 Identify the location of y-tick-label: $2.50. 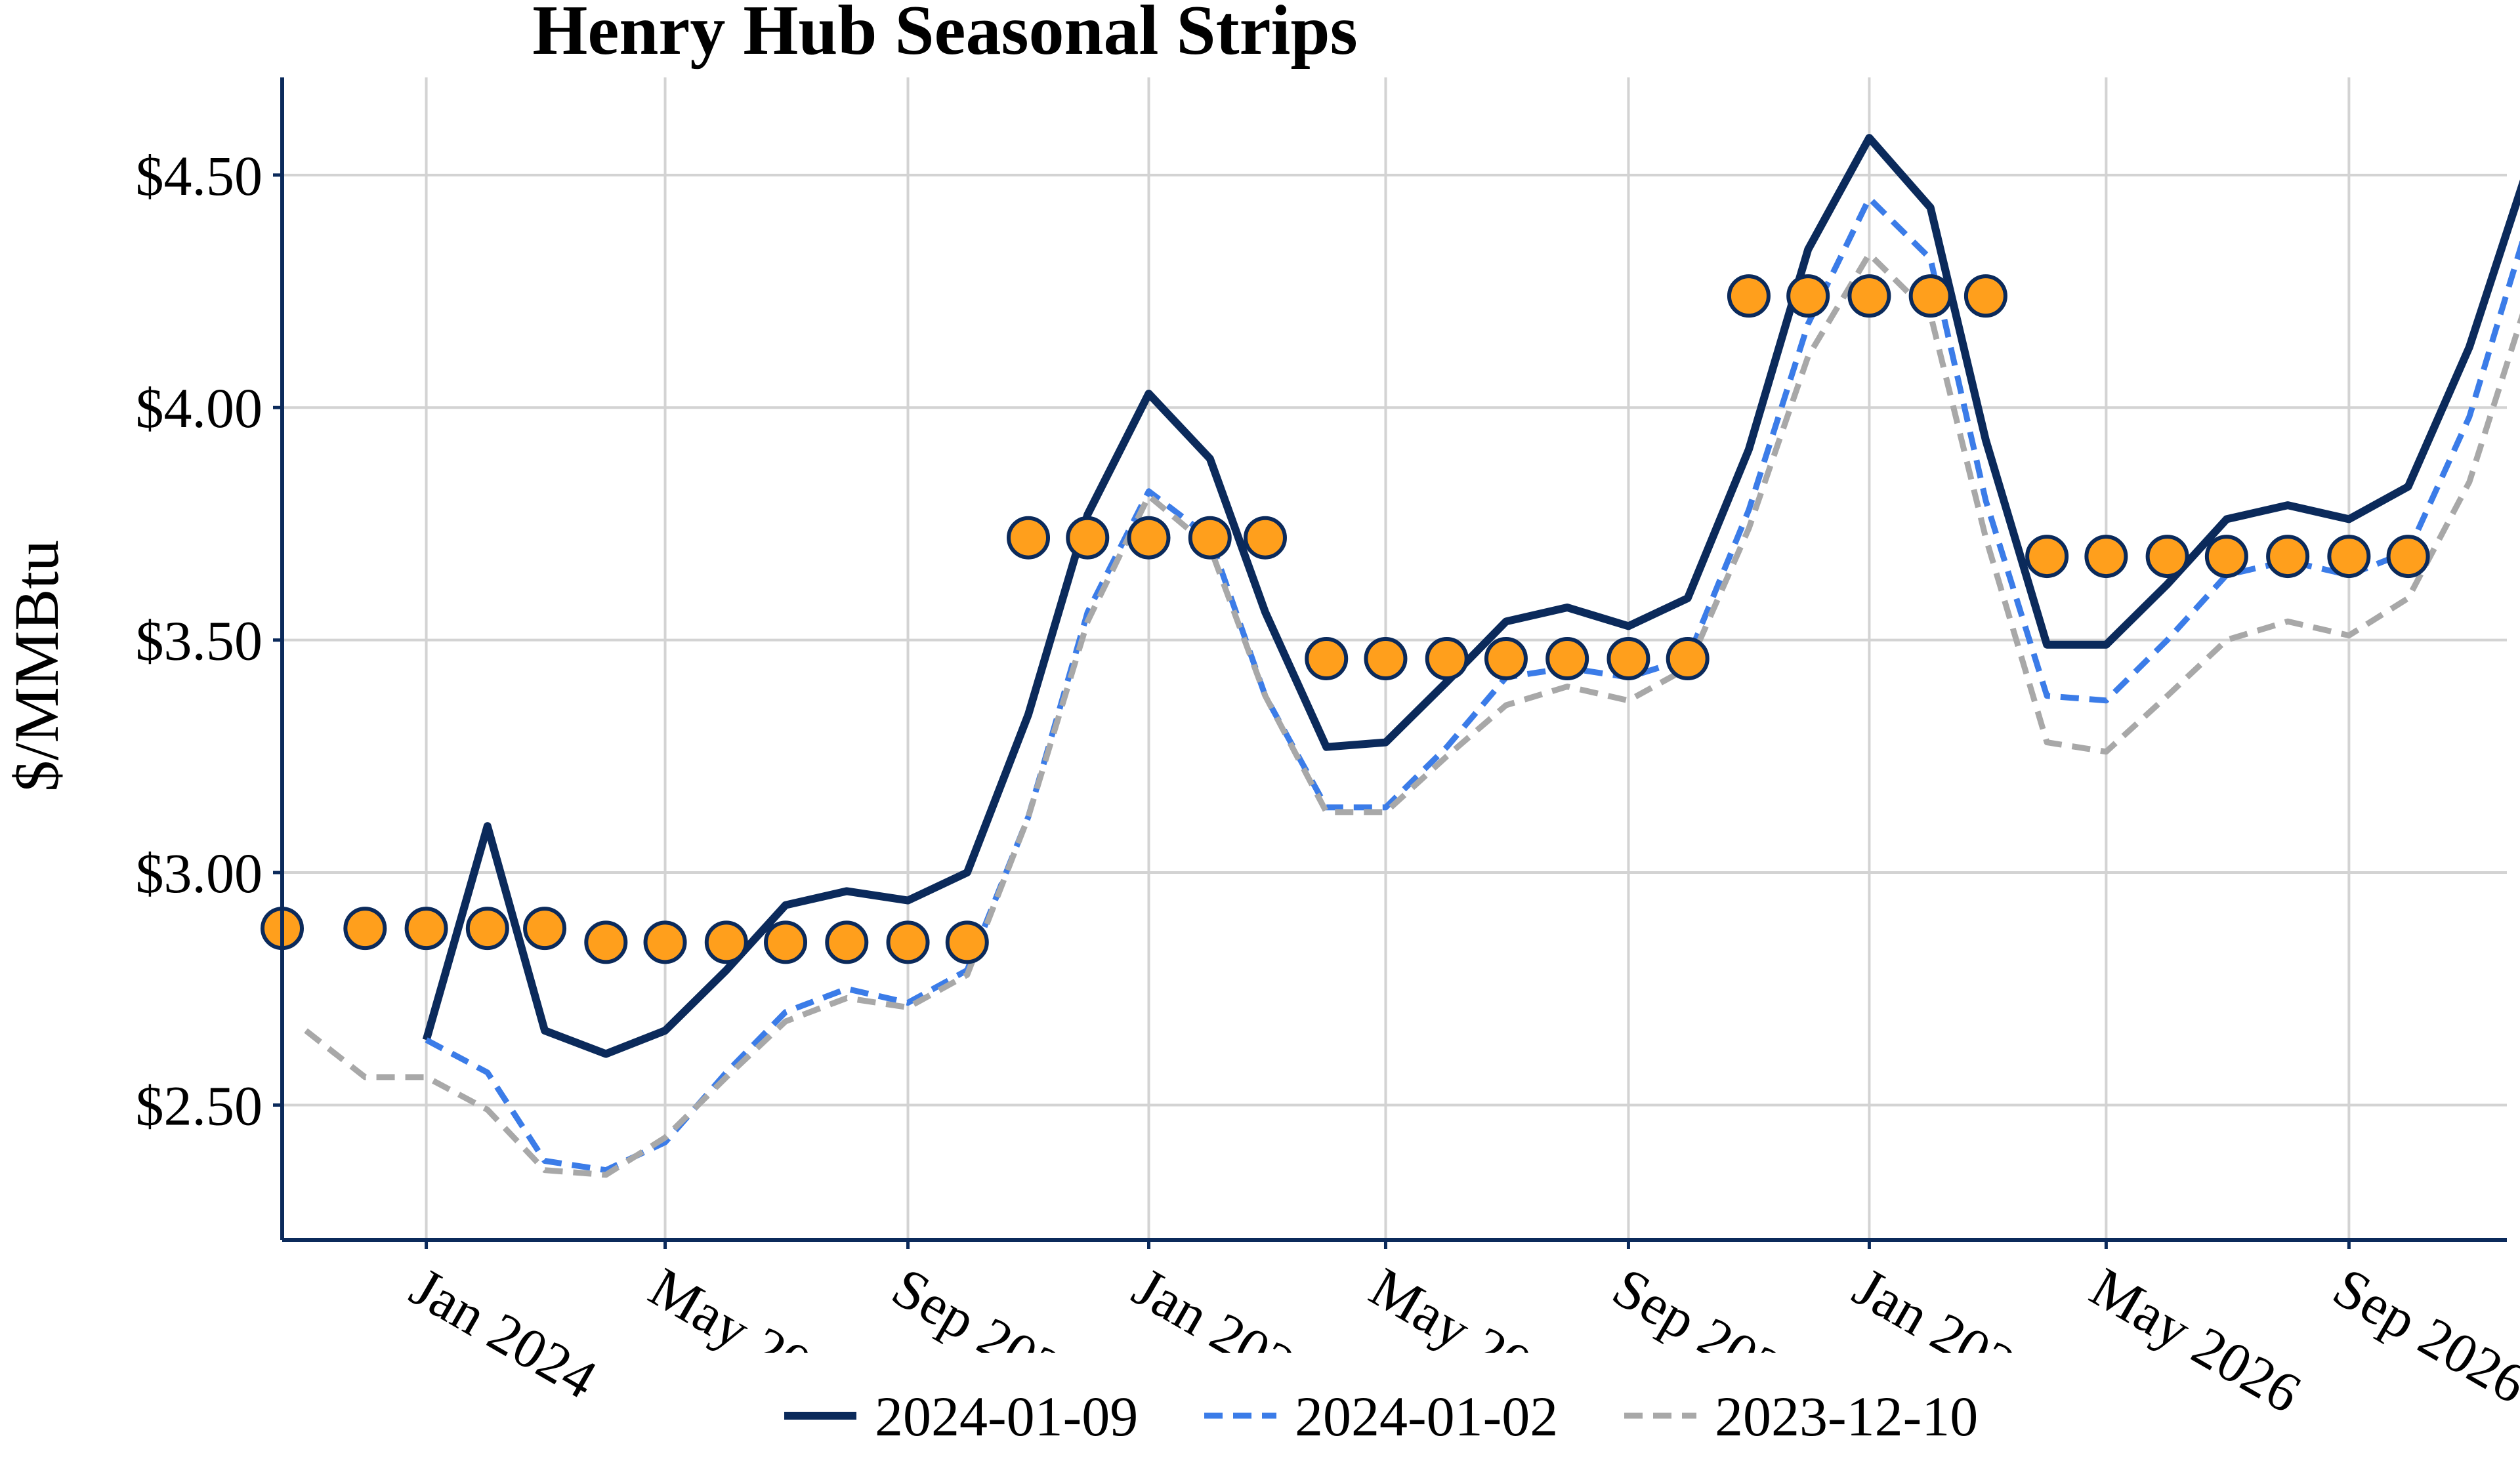
(199, 1105).